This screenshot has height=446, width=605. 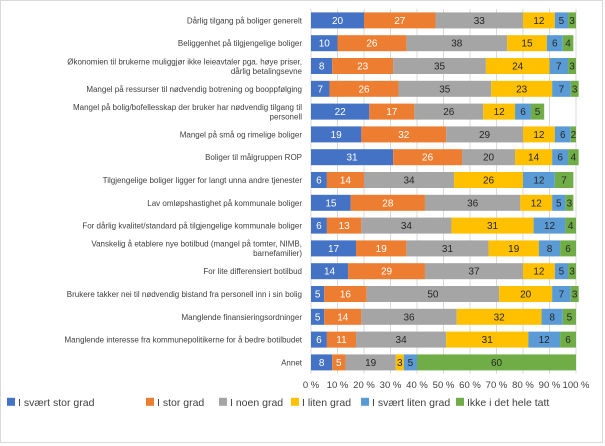 What do you see at coordinates (245, 20) in the screenshot?
I see `category-label-line: Dårlig tilgang på boliger generelt` at bounding box center [245, 20].